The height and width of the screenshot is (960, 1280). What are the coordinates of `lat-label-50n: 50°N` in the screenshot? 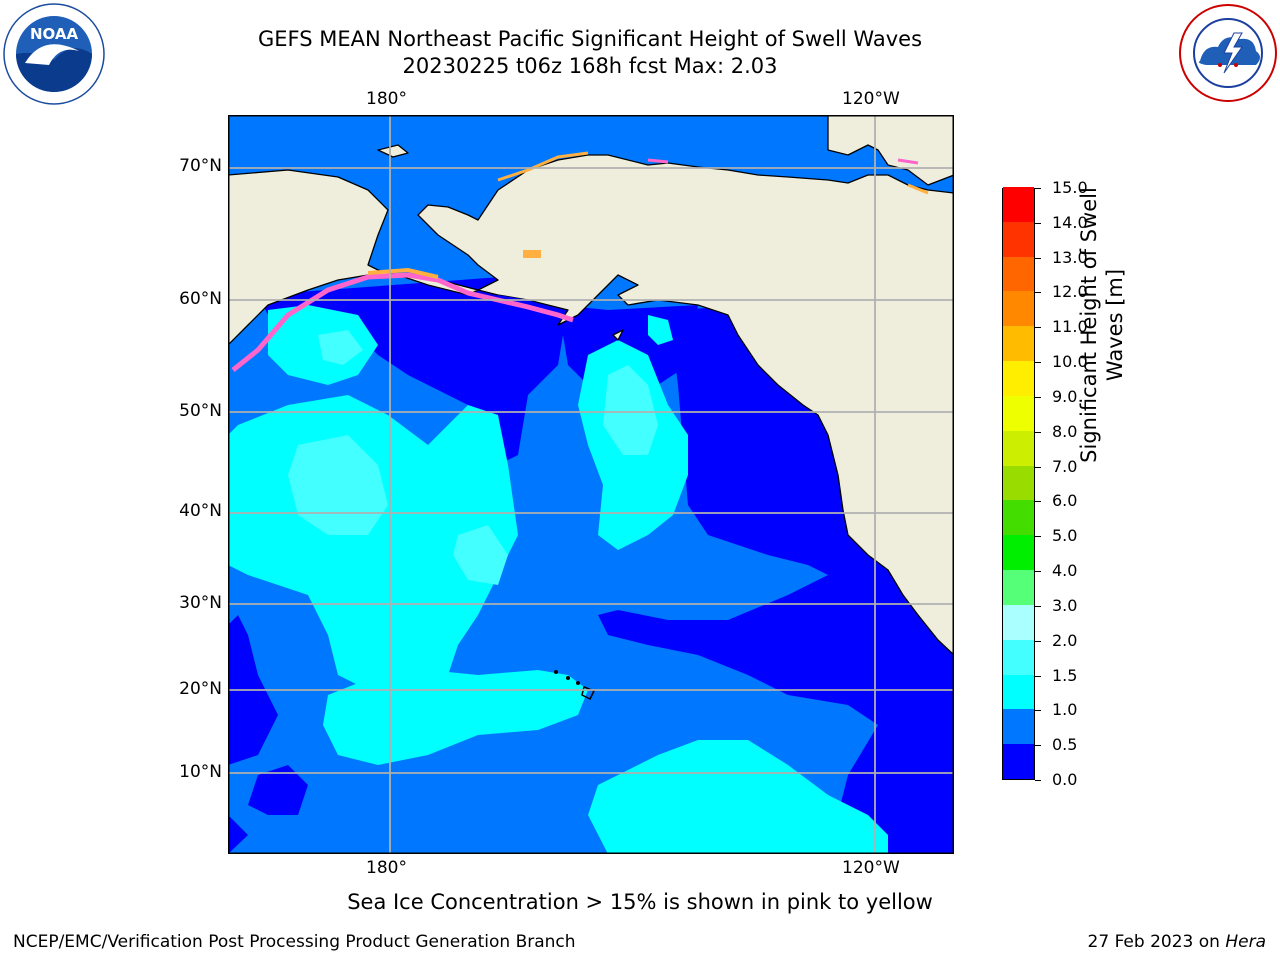 It's located at (200, 411).